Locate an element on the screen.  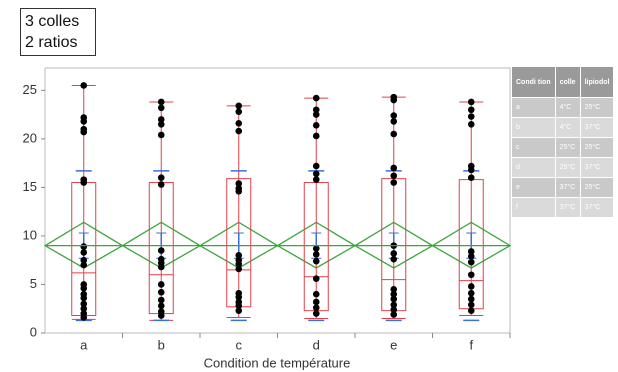
note-line: 3 colles is located at coordinates (52, 21).